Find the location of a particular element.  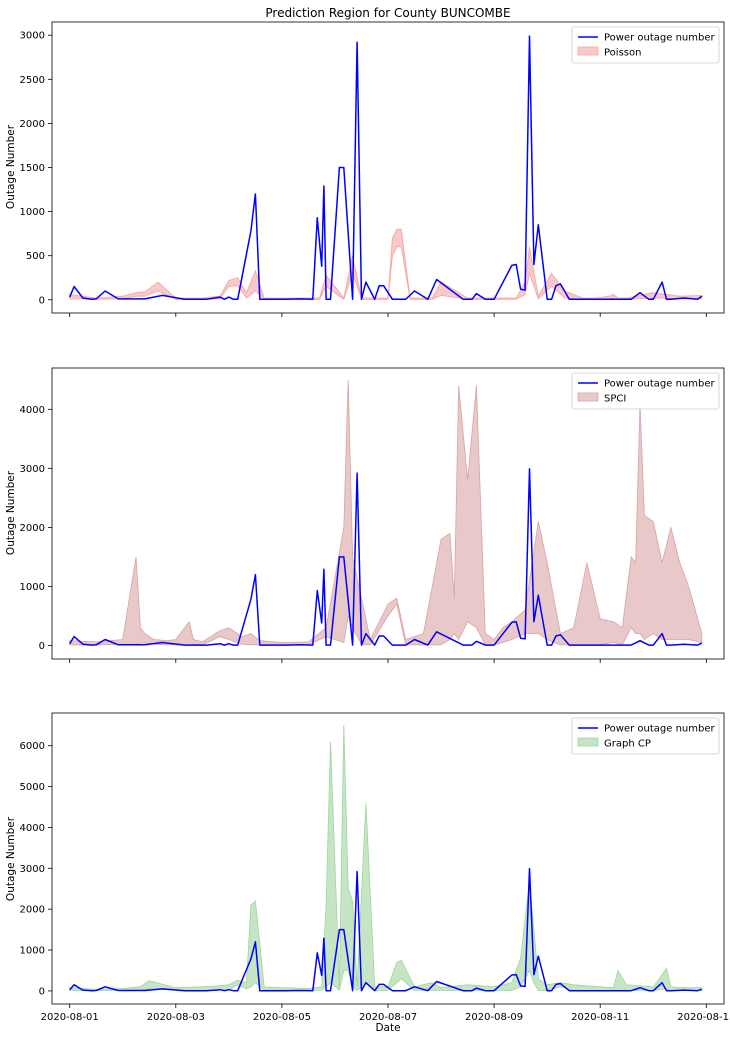

x-tick-label: 2020-08-07 is located at coordinates (388, 1017).